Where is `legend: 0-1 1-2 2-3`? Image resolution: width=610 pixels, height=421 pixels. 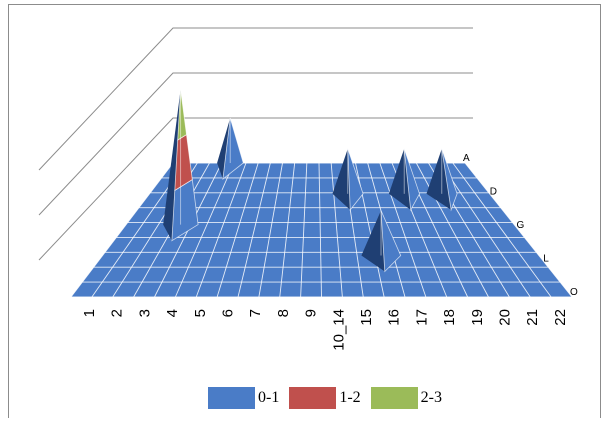
legend: 0-1 1-2 2-3 is located at coordinates (325, 398).